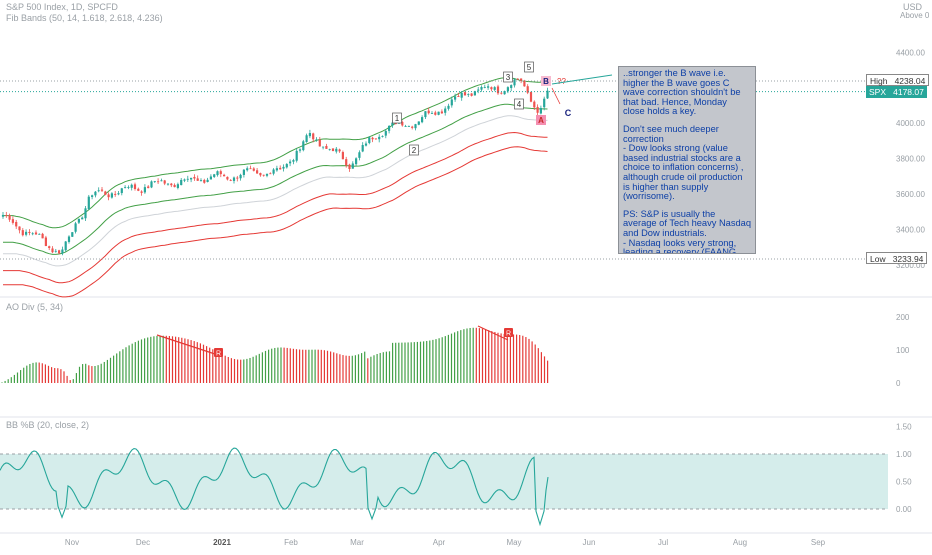  Describe the element at coordinates (541, 120) in the screenshot. I see `wave-a-label: A` at that location.